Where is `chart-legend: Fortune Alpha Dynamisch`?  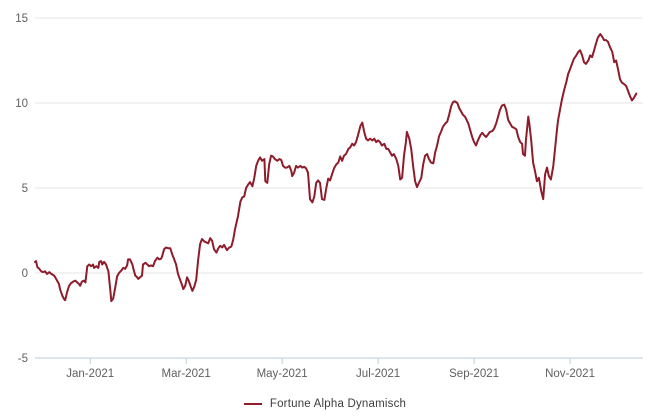
chart-legend: Fortune Alpha Dynamisch is located at coordinates (325, 404).